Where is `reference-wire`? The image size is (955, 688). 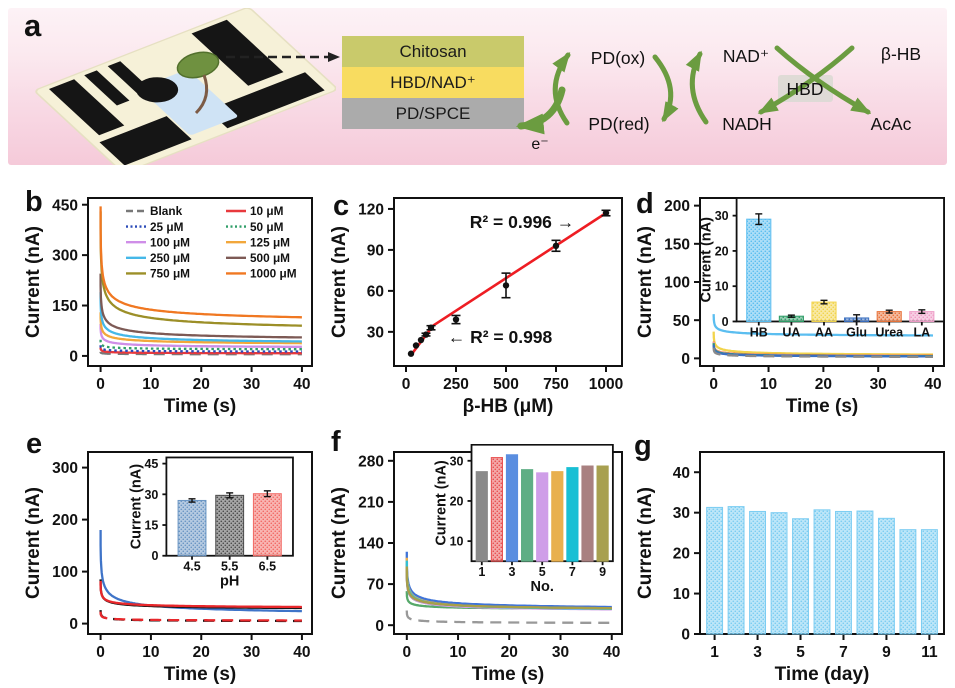
reference-wire is located at coordinates (201, 94).